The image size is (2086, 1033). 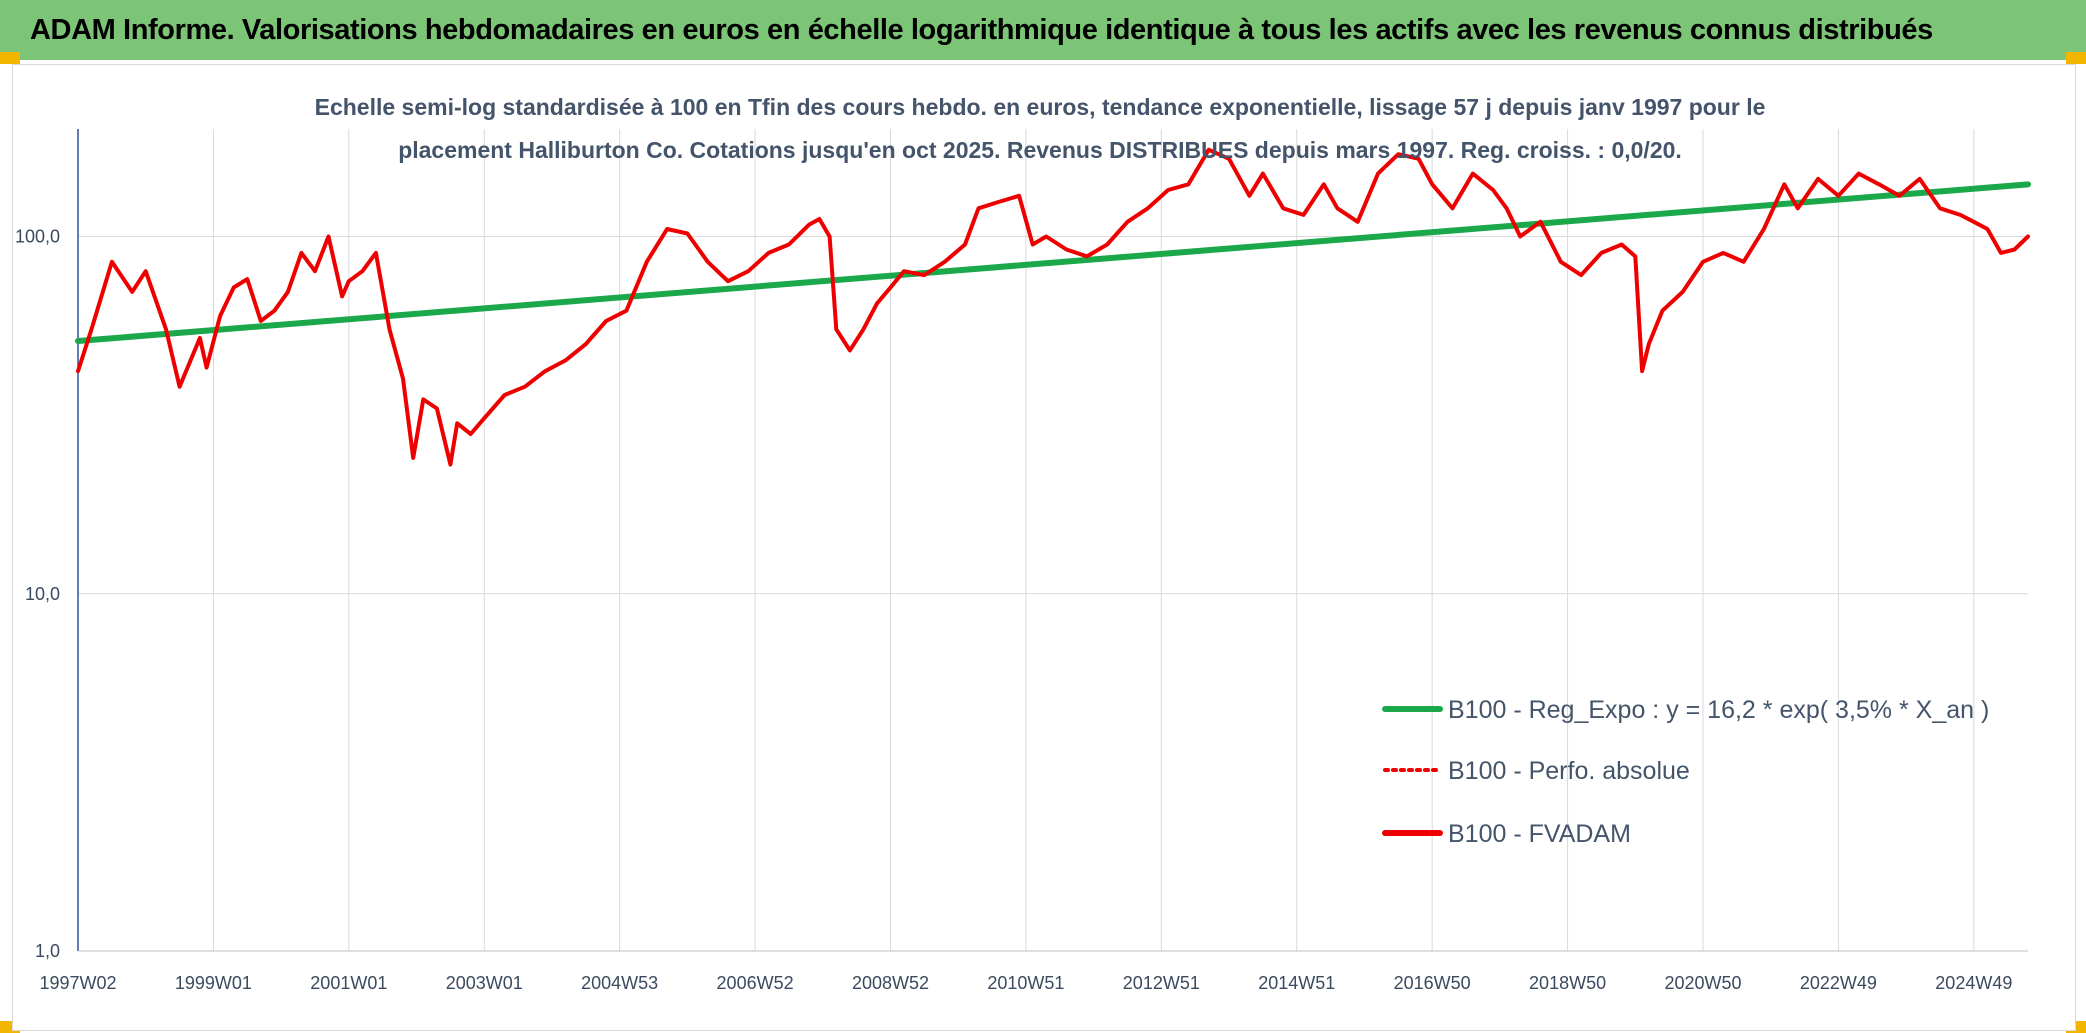 What do you see at coordinates (1432, 983) in the screenshot?
I see `x-tick-label: 2016W50` at bounding box center [1432, 983].